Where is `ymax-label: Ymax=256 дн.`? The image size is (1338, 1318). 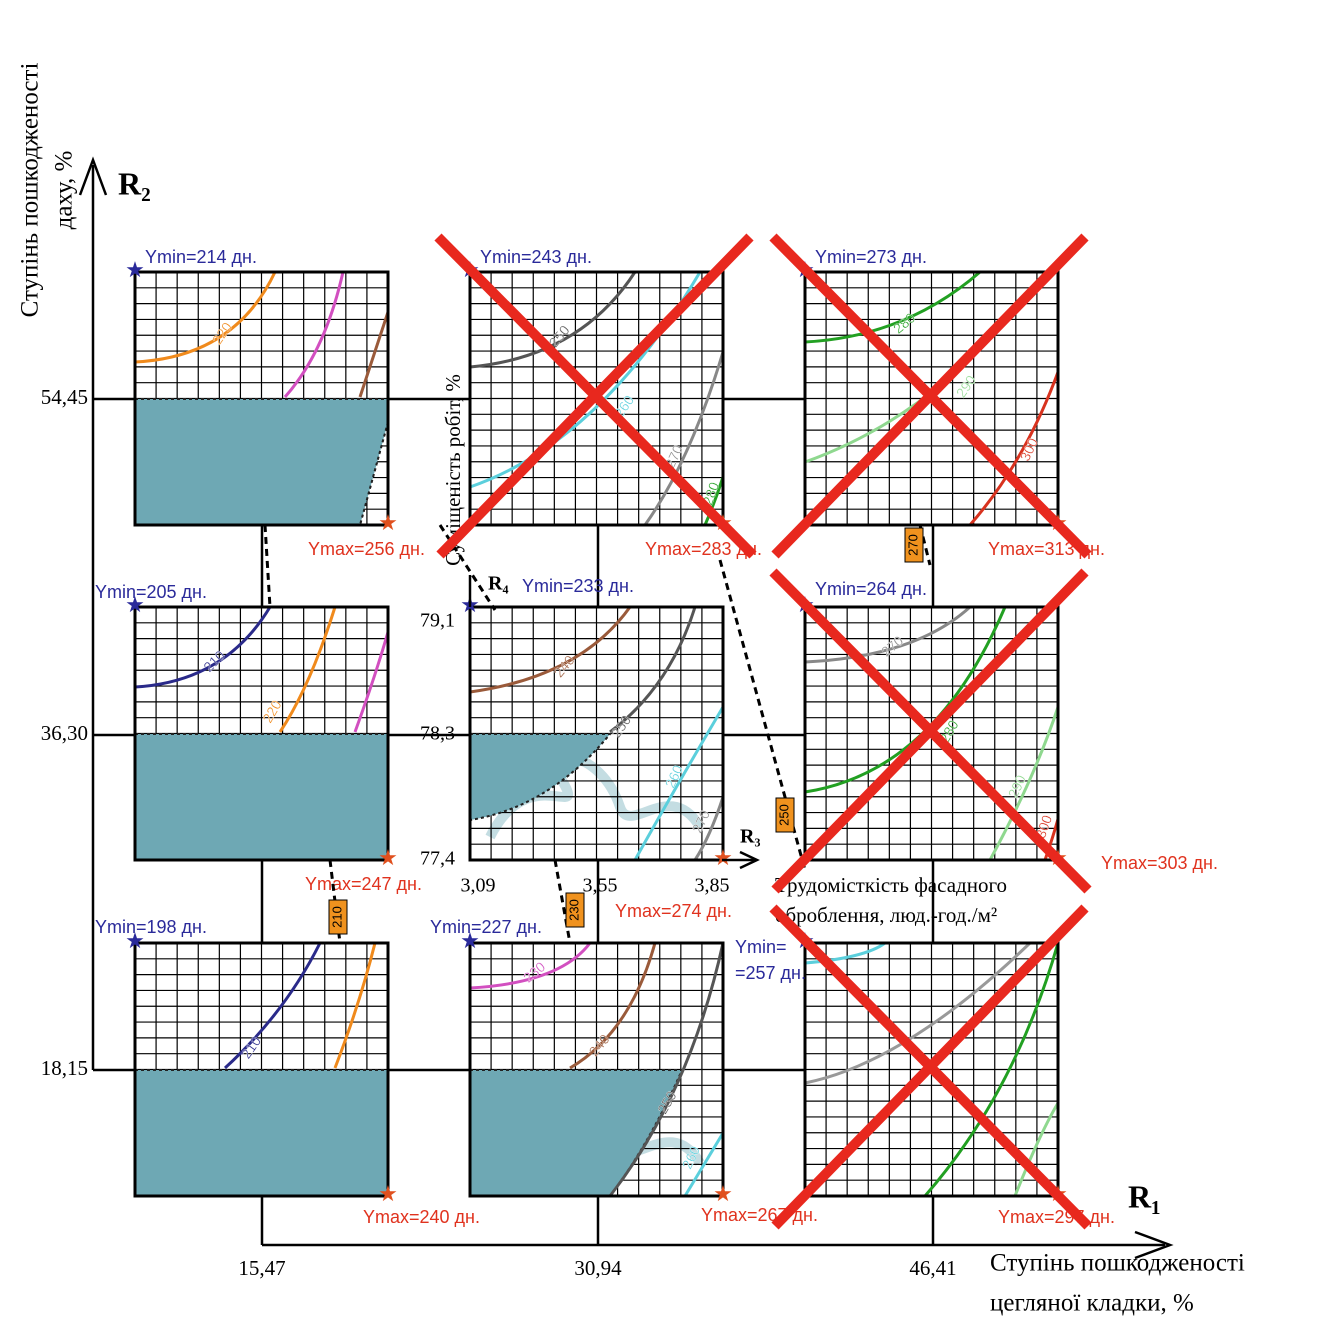 ymax-label: Ymax=256 дн. is located at coordinates (366, 549).